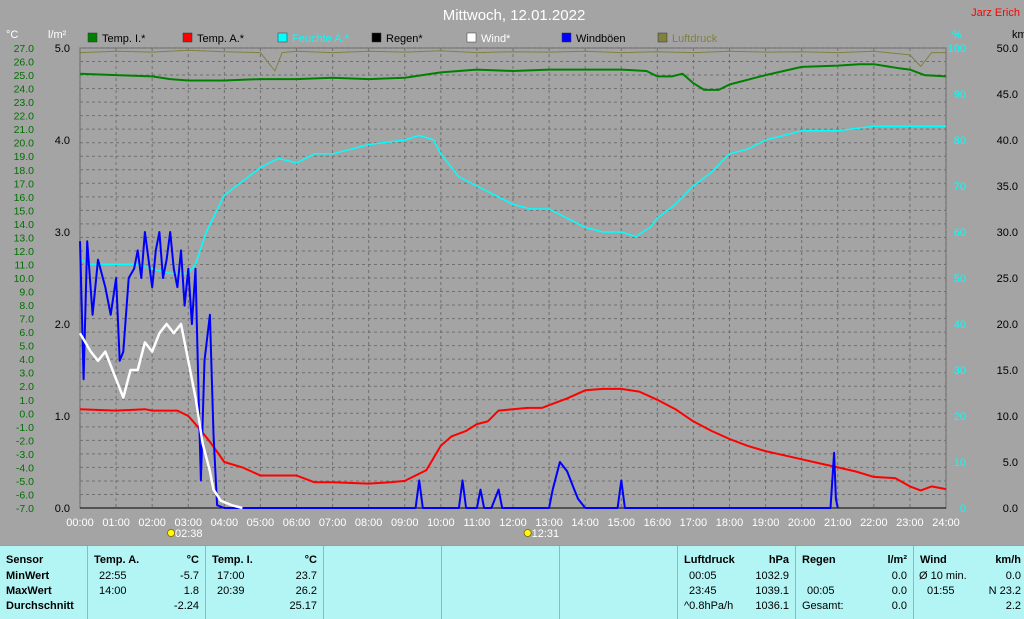 This screenshot has width=1024, height=619. I want to click on tick-label-temp: -6.0, so click(25, 495).